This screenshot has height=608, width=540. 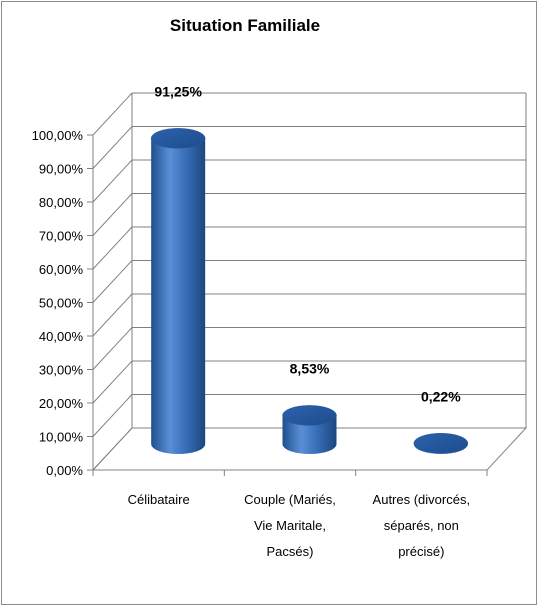 What do you see at coordinates (61, 336) in the screenshot?
I see `y-tick-label: 40,00%` at bounding box center [61, 336].